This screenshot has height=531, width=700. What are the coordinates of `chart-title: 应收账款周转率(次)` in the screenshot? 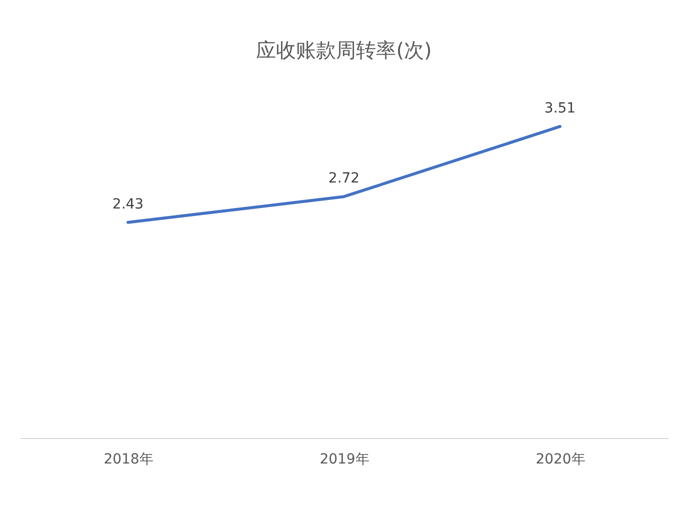 It's located at (344, 50).